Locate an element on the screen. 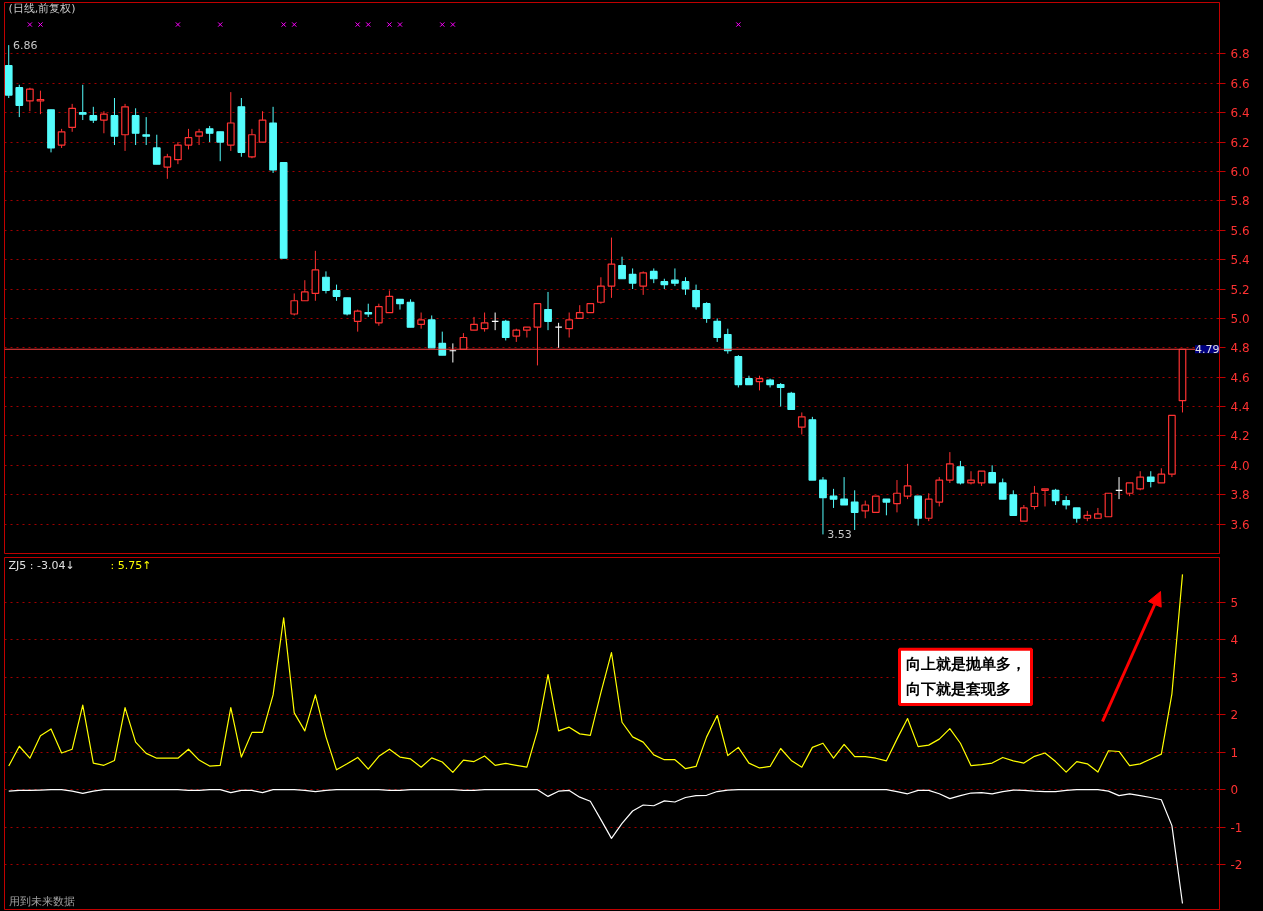  y-tick-label: 4.2 is located at coordinates (1240, 436).